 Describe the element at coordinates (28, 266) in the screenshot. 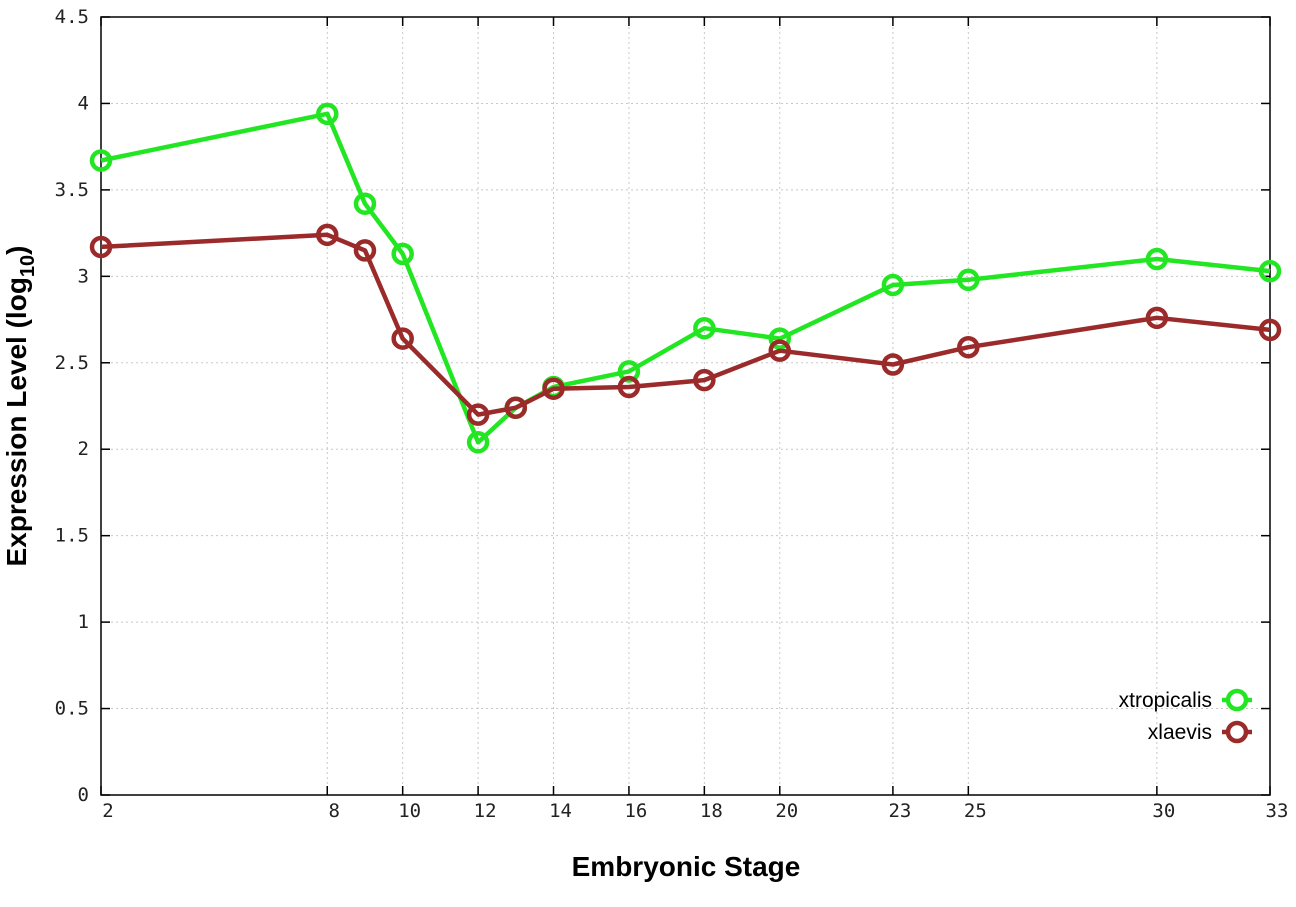

I see `y-axis-title-subscript: 10` at that location.